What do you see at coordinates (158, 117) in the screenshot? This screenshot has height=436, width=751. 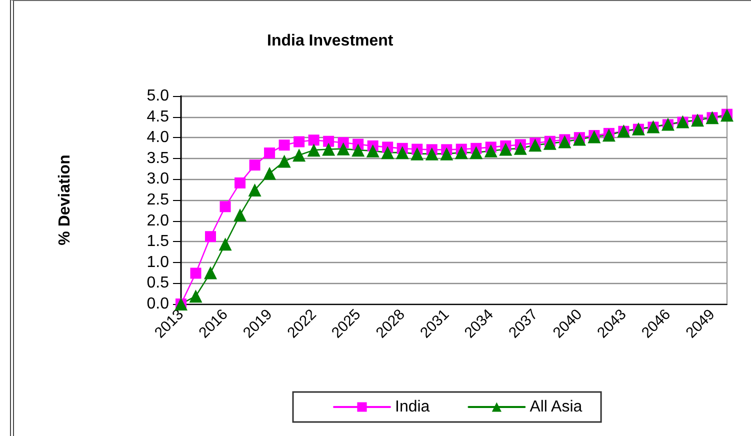 I see `y-tick-label: 4.5` at bounding box center [158, 117].